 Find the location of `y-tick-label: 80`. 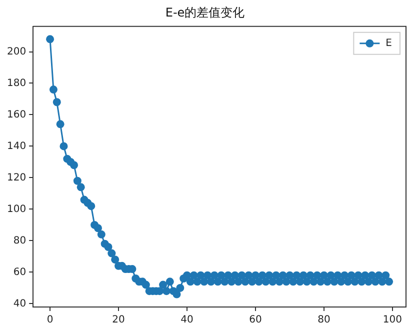

y-tick-label: 80 is located at coordinates (19, 240).